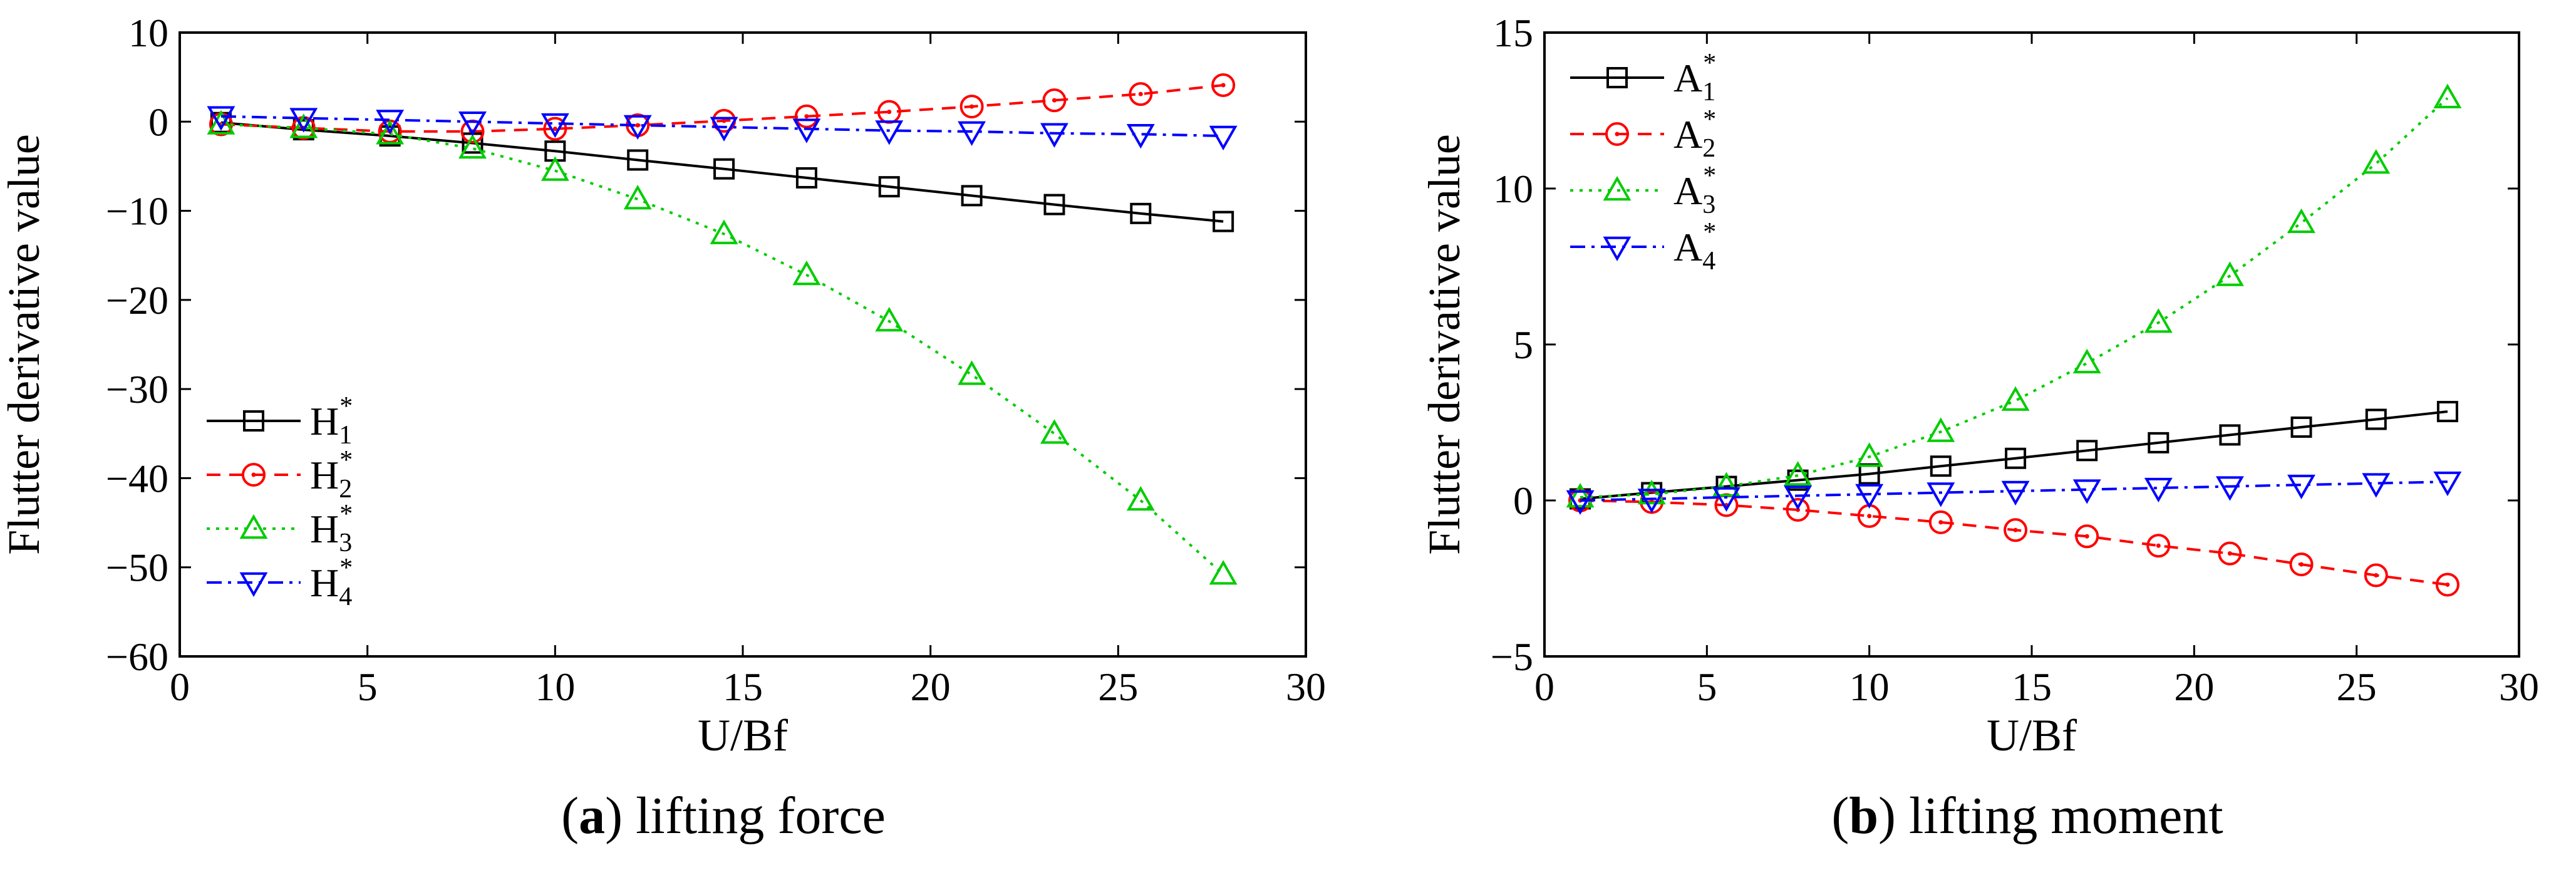 This screenshot has width=2576, height=875. Describe the element at coordinates (592, 816) in the screenshot. I see `caption-letter-a: a` at that location.